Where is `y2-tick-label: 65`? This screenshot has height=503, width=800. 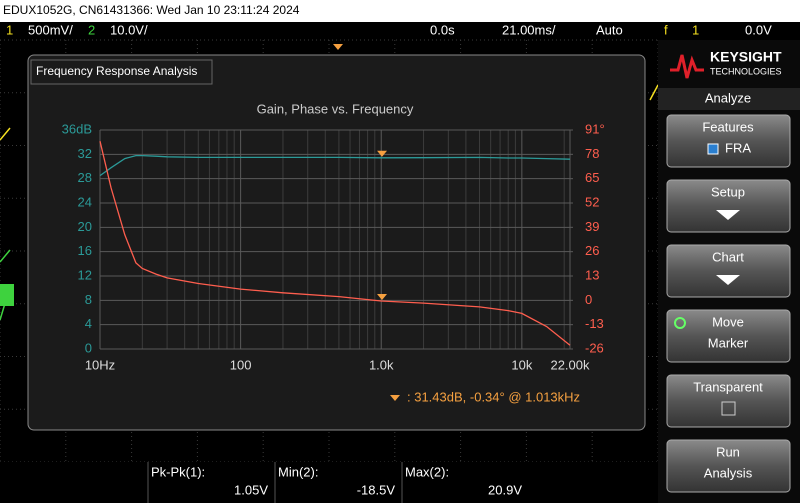 y2-tick-label: 65 is located at coordinates (592, 177).